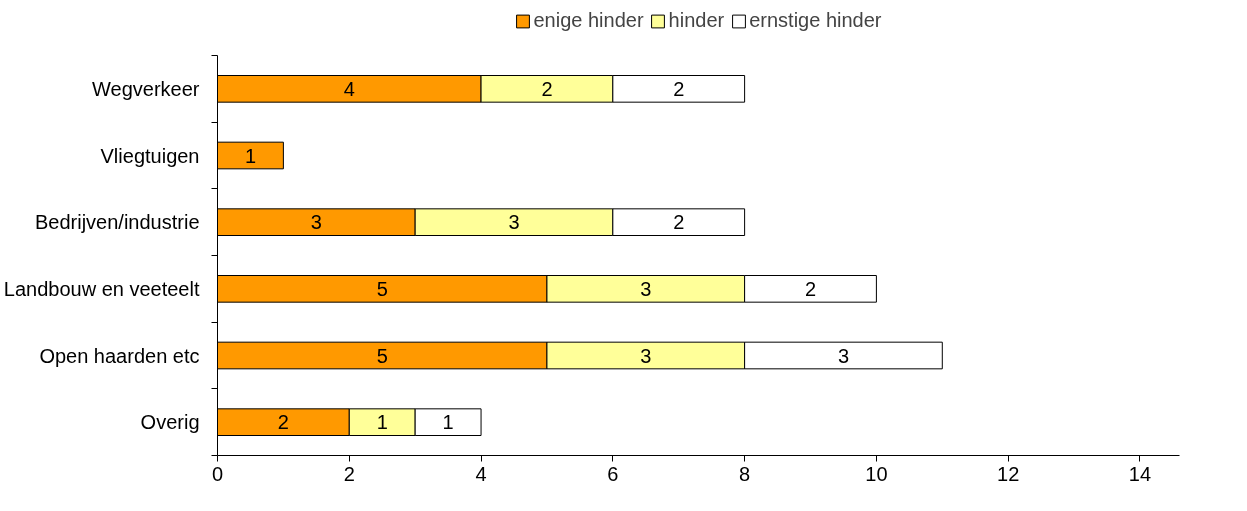  What do you see at coordinates (745, 473) in the screenshot?
I see `x-tick-label: 8` at bounding box center [745, 473].